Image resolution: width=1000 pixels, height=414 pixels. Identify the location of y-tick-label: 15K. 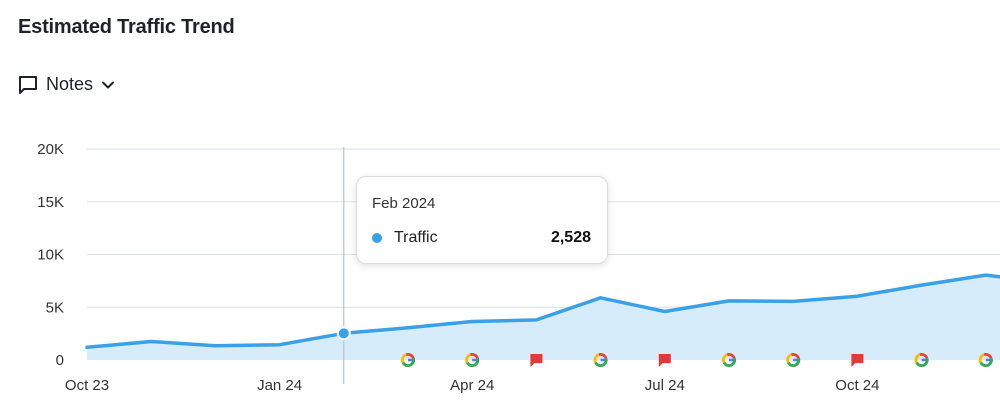
(50, 202).